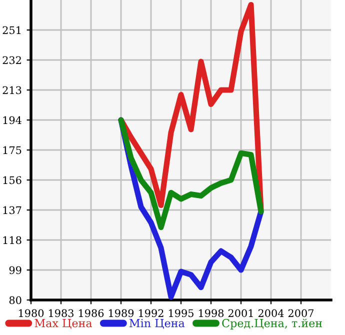  What do you see at coordinates (12, 180) in the screenshot?
I see `y-tick-label: 156` at bounding box center [12, 180].